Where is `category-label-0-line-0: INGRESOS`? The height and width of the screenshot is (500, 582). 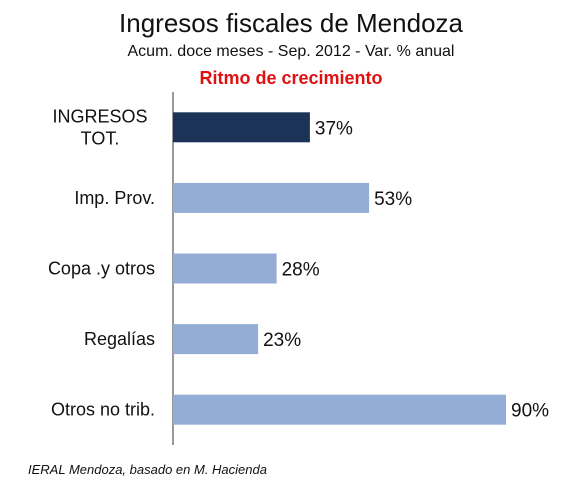
category-label-0-line-0: INGRESOS is located at coordinates (99, 116).